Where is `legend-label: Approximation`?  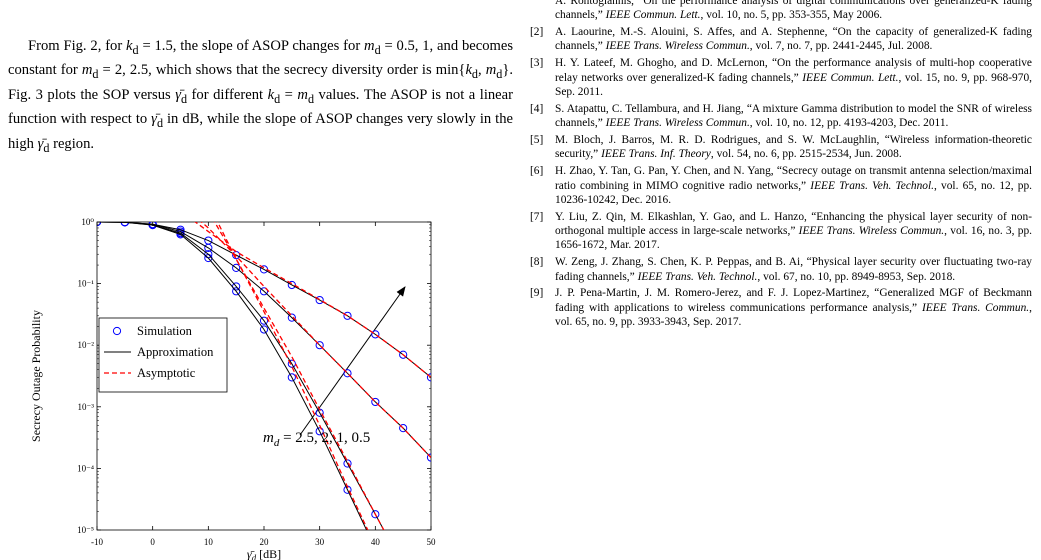 legend-label: Approximation is located at coordinates (175, 352).